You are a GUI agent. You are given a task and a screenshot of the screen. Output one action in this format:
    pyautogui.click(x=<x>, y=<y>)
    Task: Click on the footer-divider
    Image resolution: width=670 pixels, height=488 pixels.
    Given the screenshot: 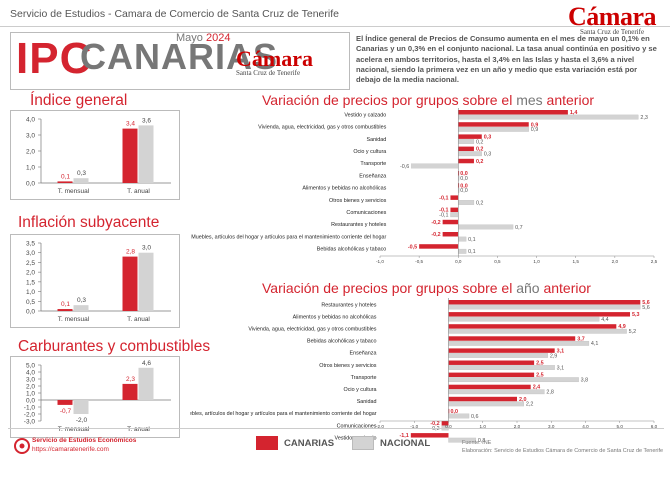 What is the action you would take?
    pyautogui.click(x=336, y=428)
    